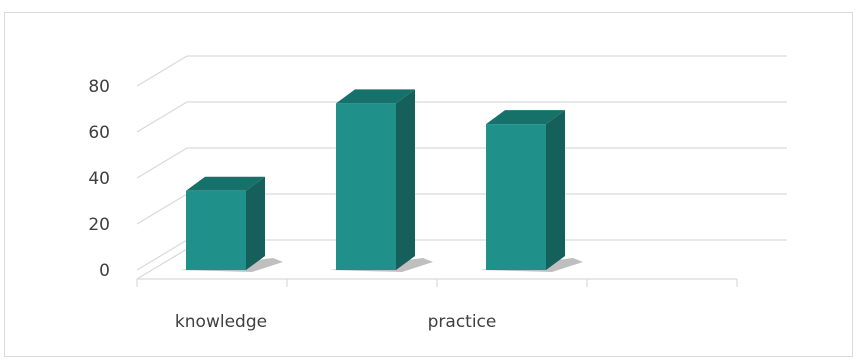  Describe the element at coordinates (104, 271) in the screenshot. I see `y-tick-label: 0` at that location.